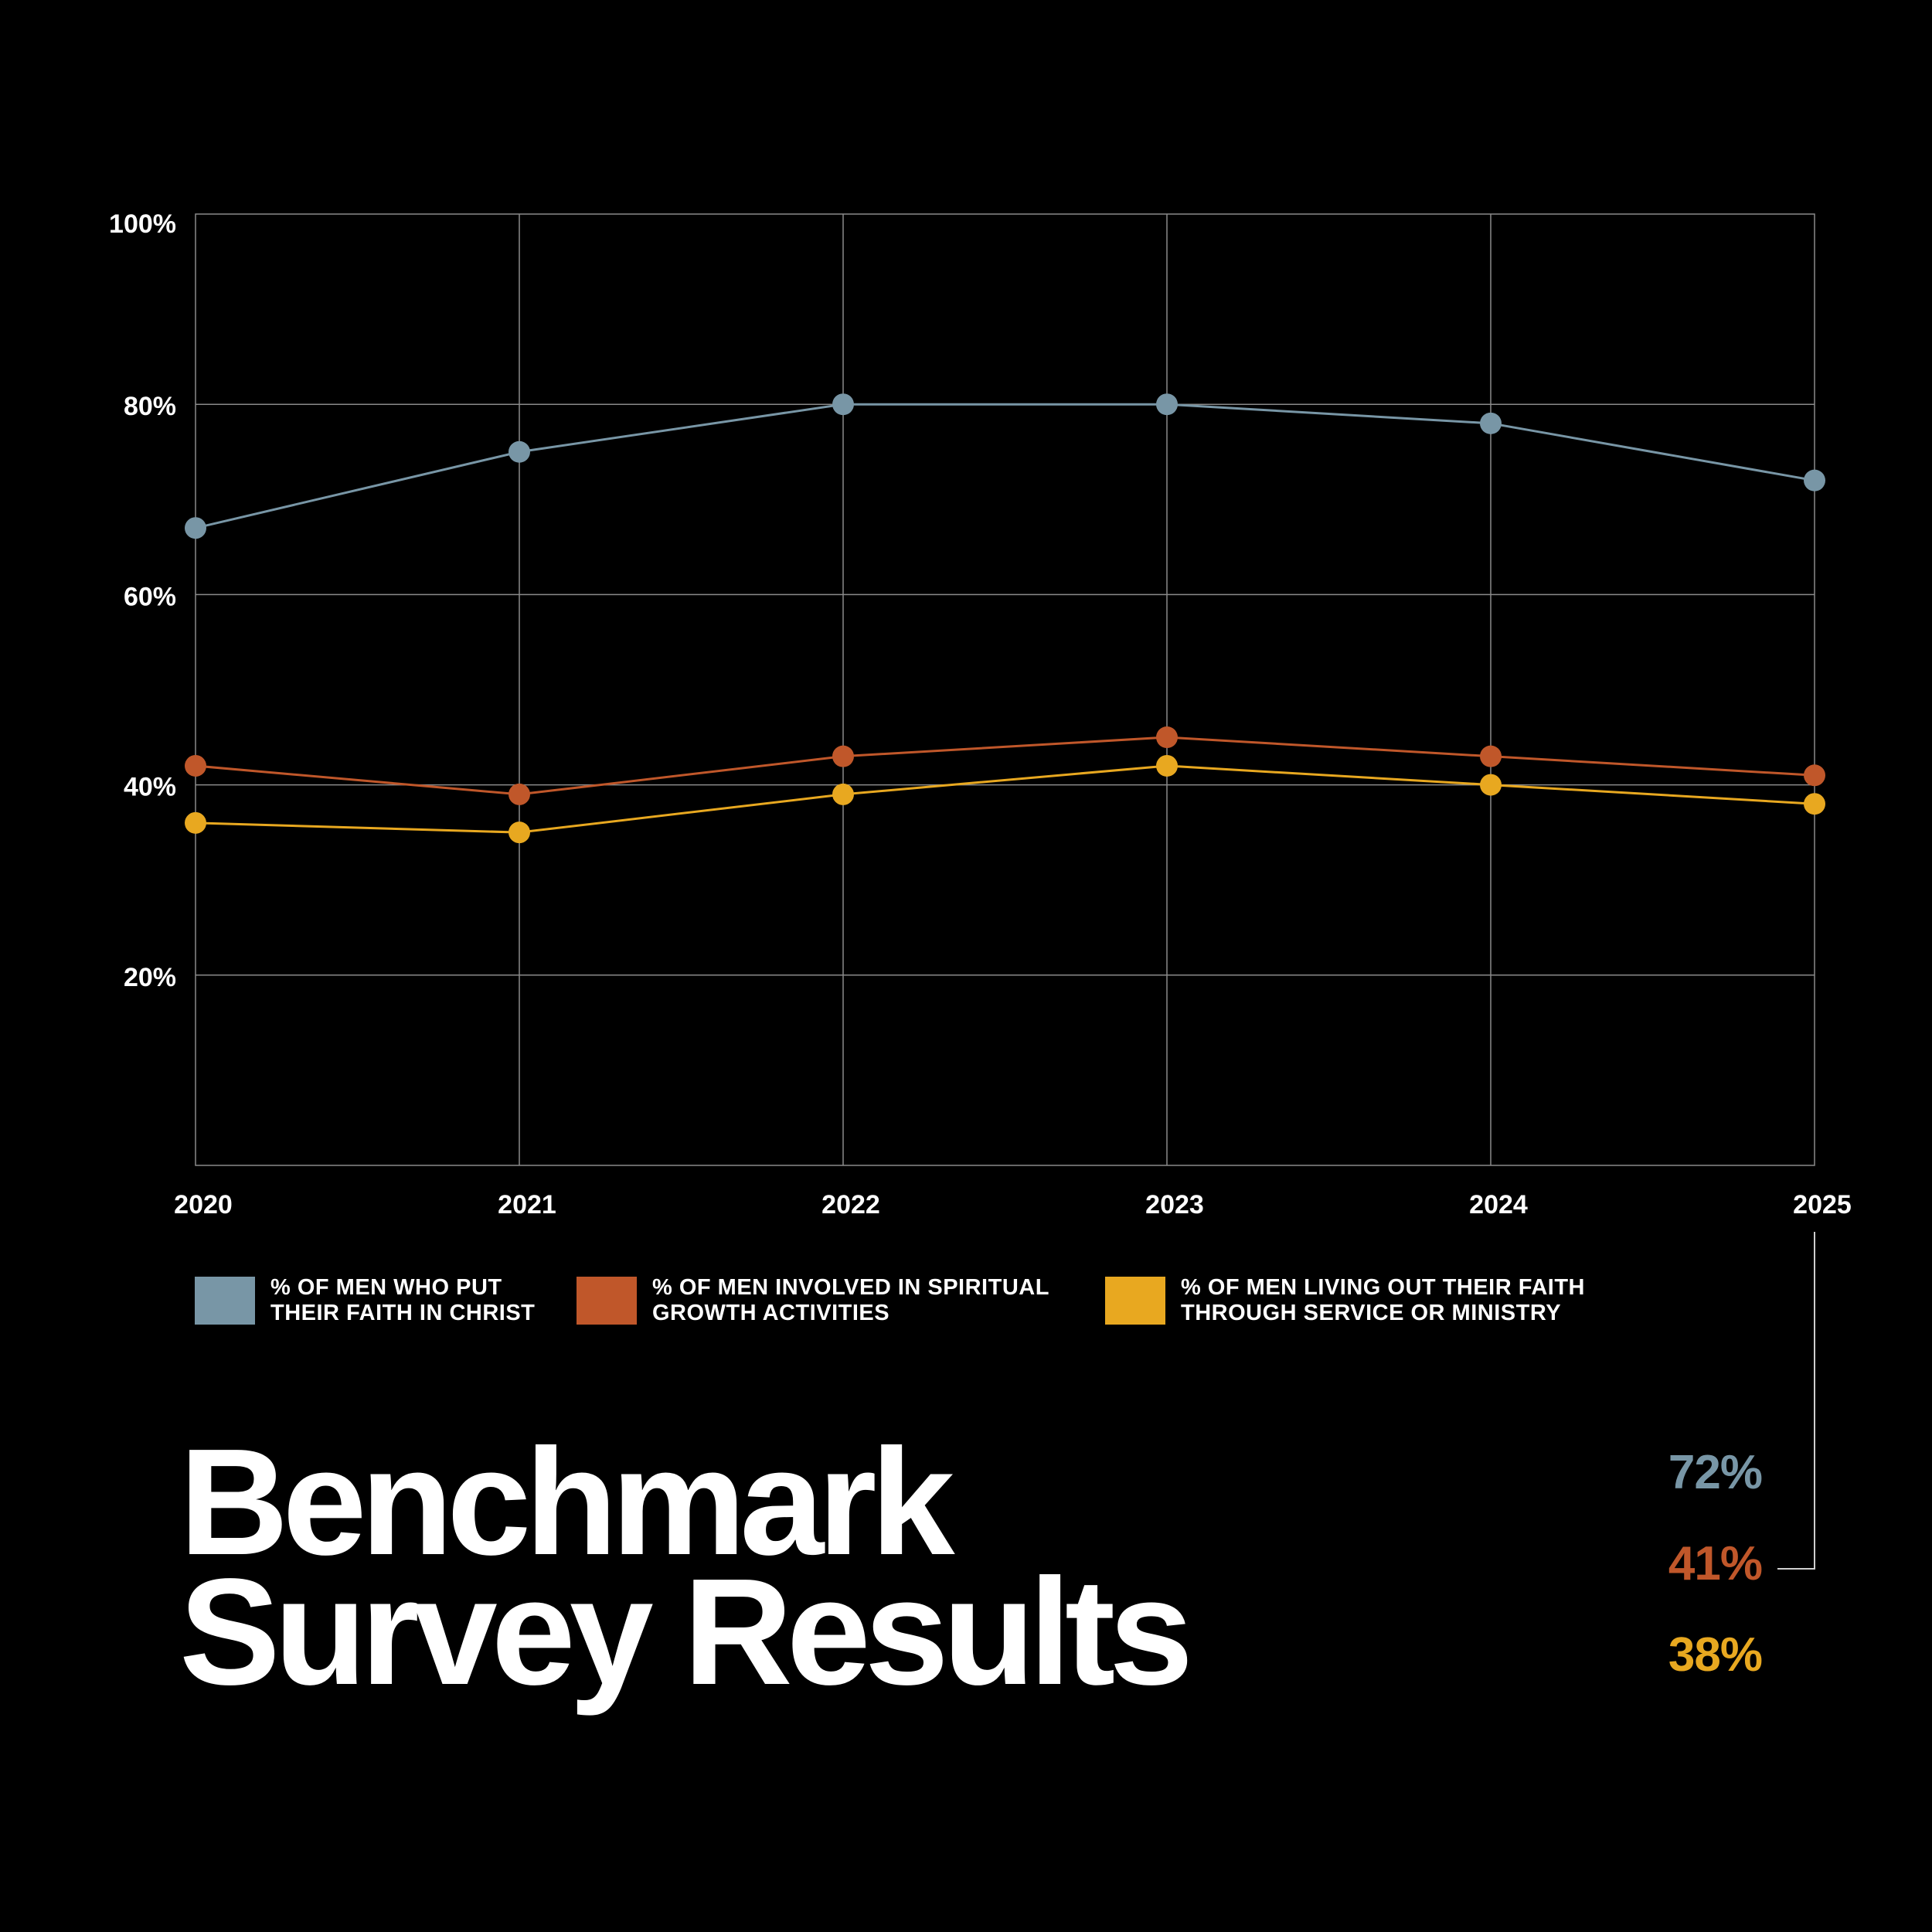  What do you see at coordinates (1796, 1401) in the screenshot?
I see `bracket-connector` at bounding box center [1796, 1401].